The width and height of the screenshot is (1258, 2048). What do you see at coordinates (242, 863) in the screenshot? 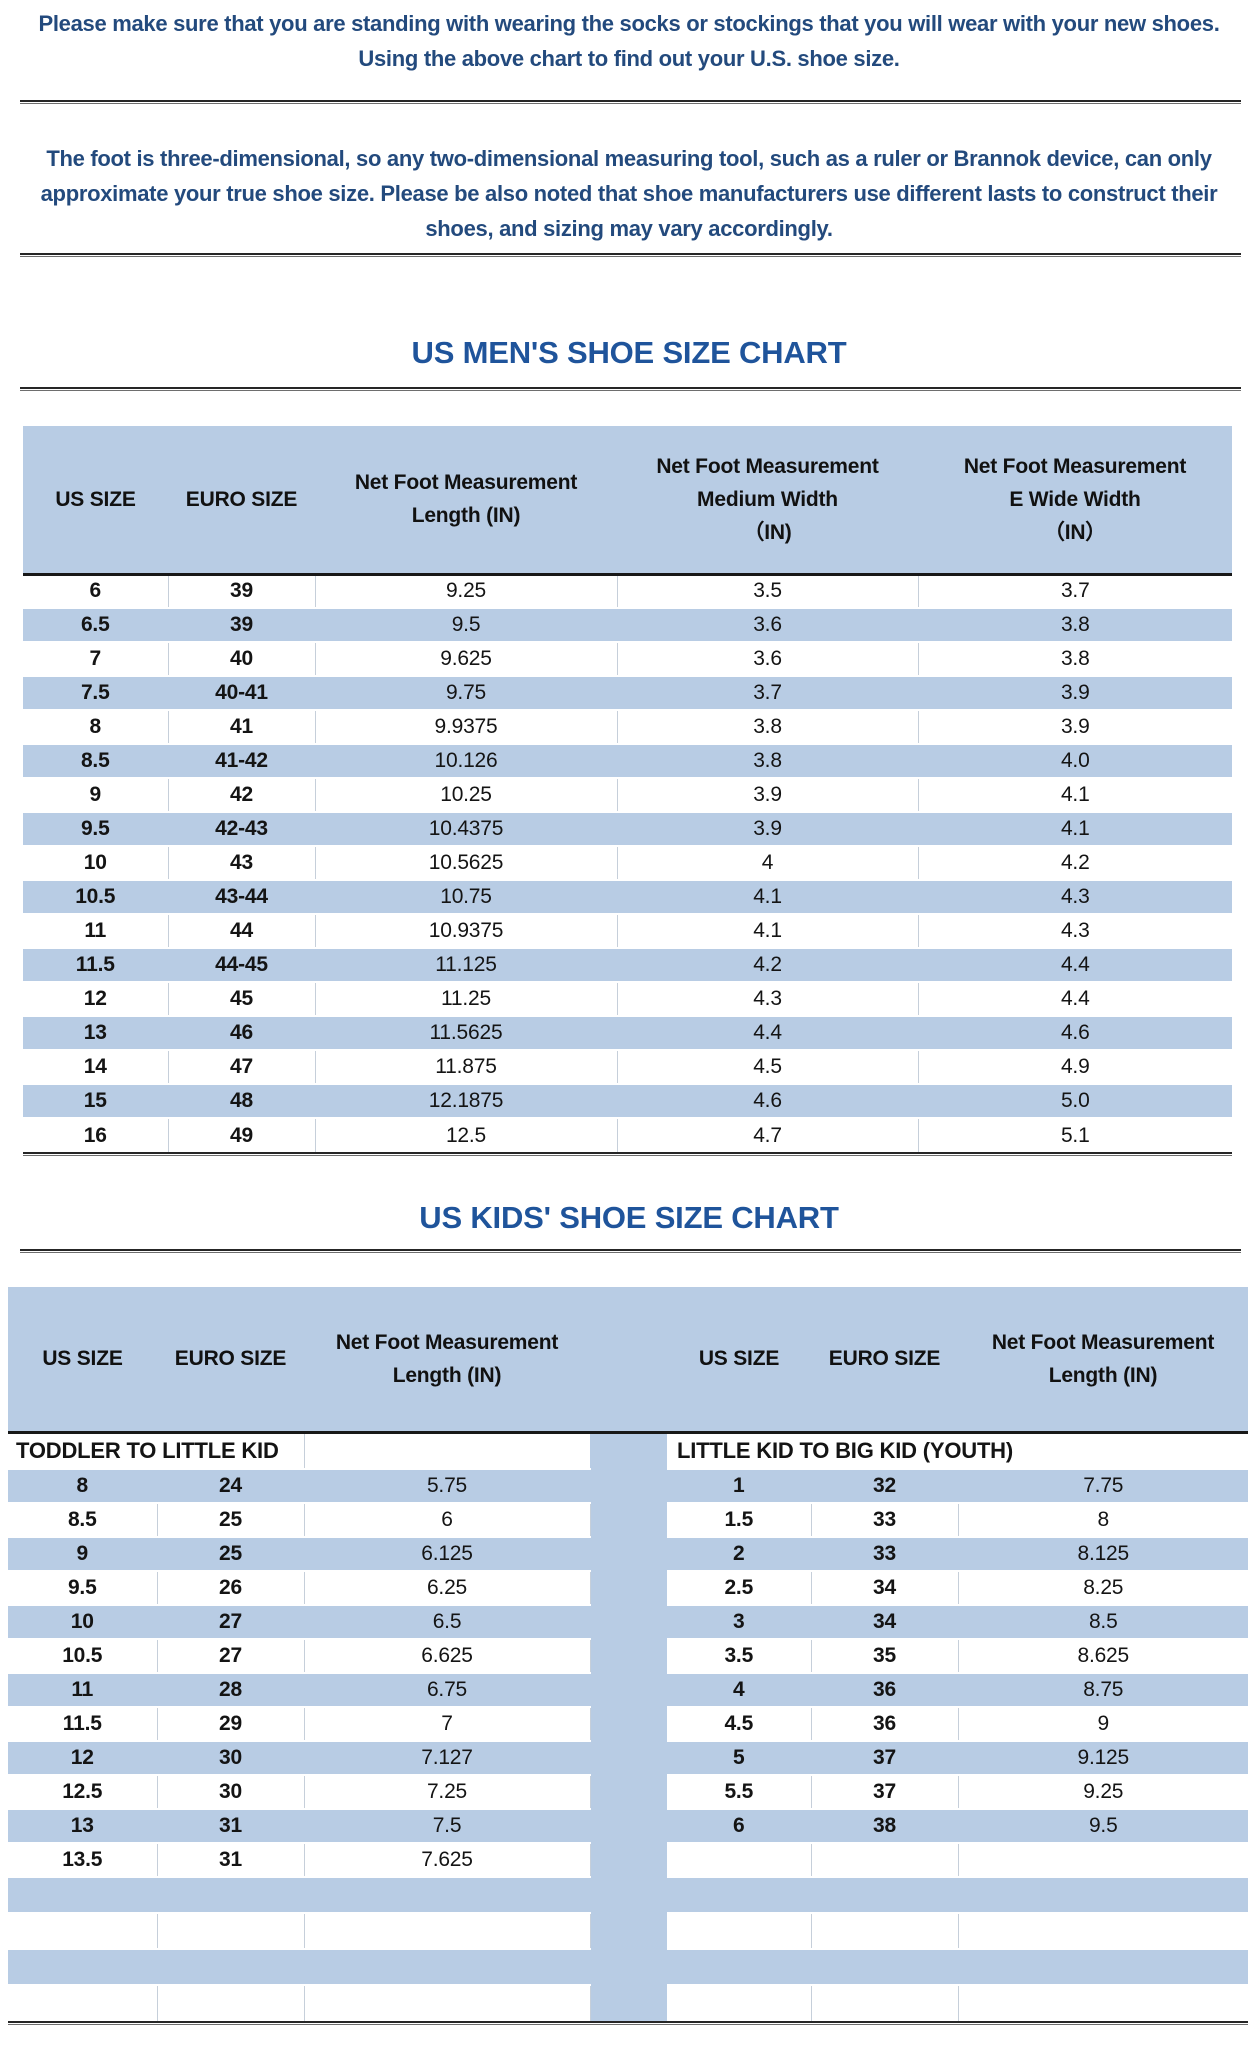
I see `table-cell: 43` at bounding box center [242, 863].